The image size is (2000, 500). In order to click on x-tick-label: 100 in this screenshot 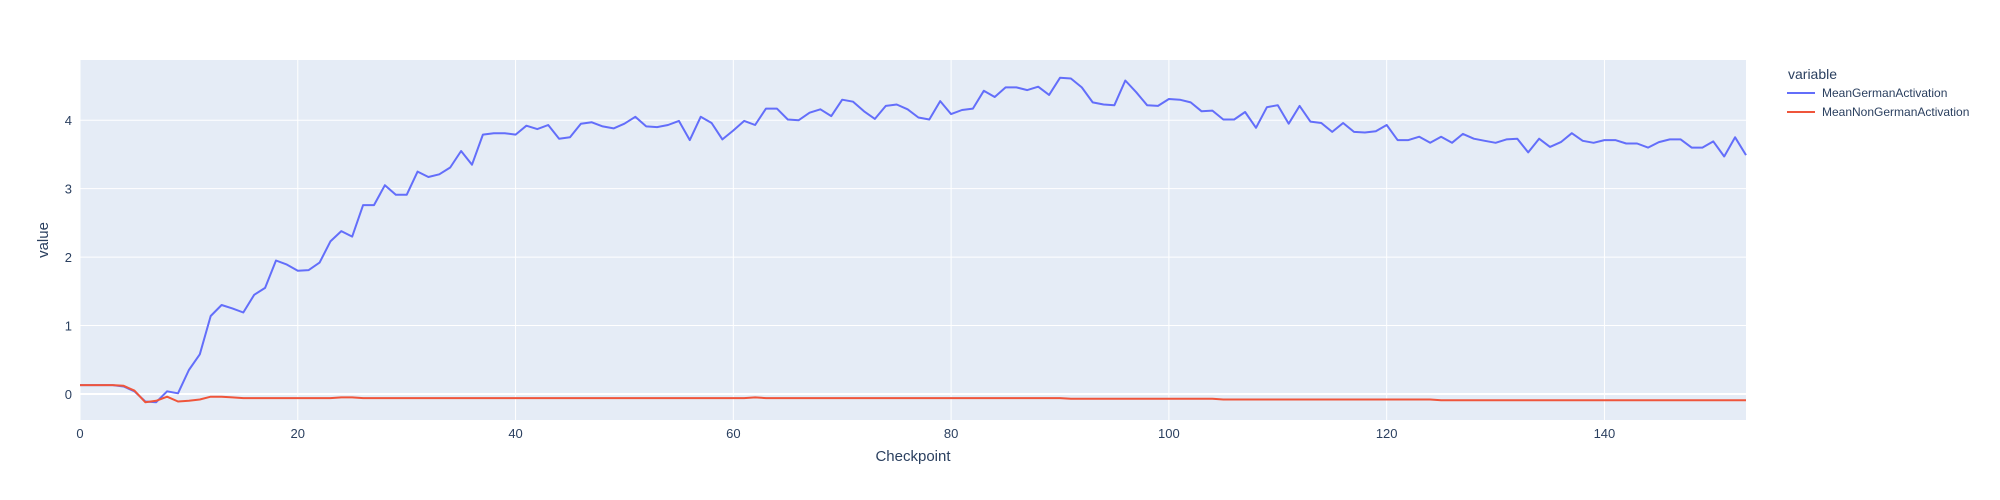, I will do `click(1169, 433)`.